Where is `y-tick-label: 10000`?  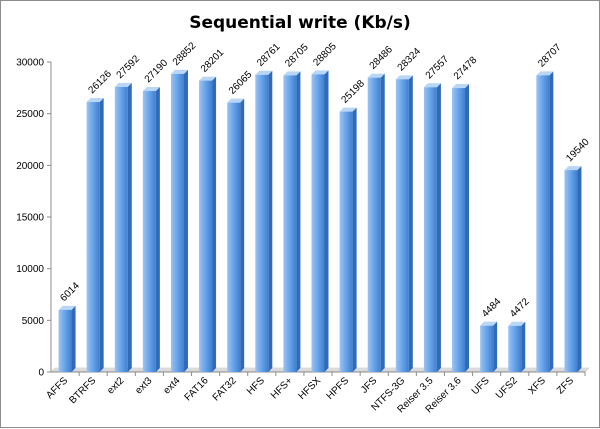 y-tick-label: 10000 is located at coordinates (30, 269).